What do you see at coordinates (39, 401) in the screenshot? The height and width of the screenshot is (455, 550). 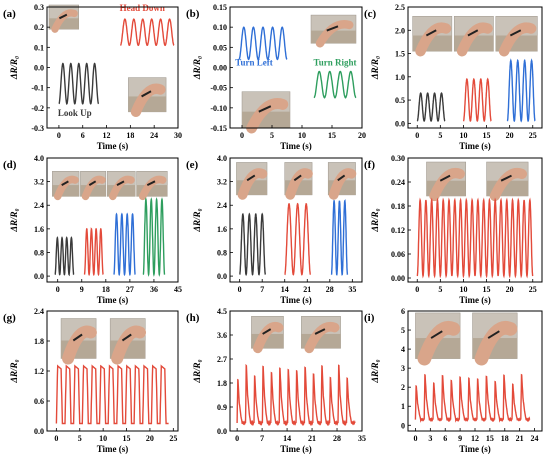 I see `y-tick-label: 0.6` at bounding box center [39, 401].